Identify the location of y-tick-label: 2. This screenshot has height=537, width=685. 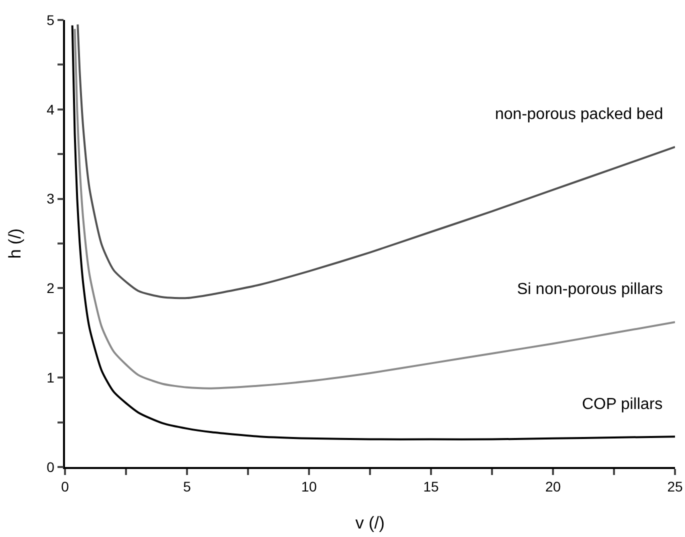
(50, 288).